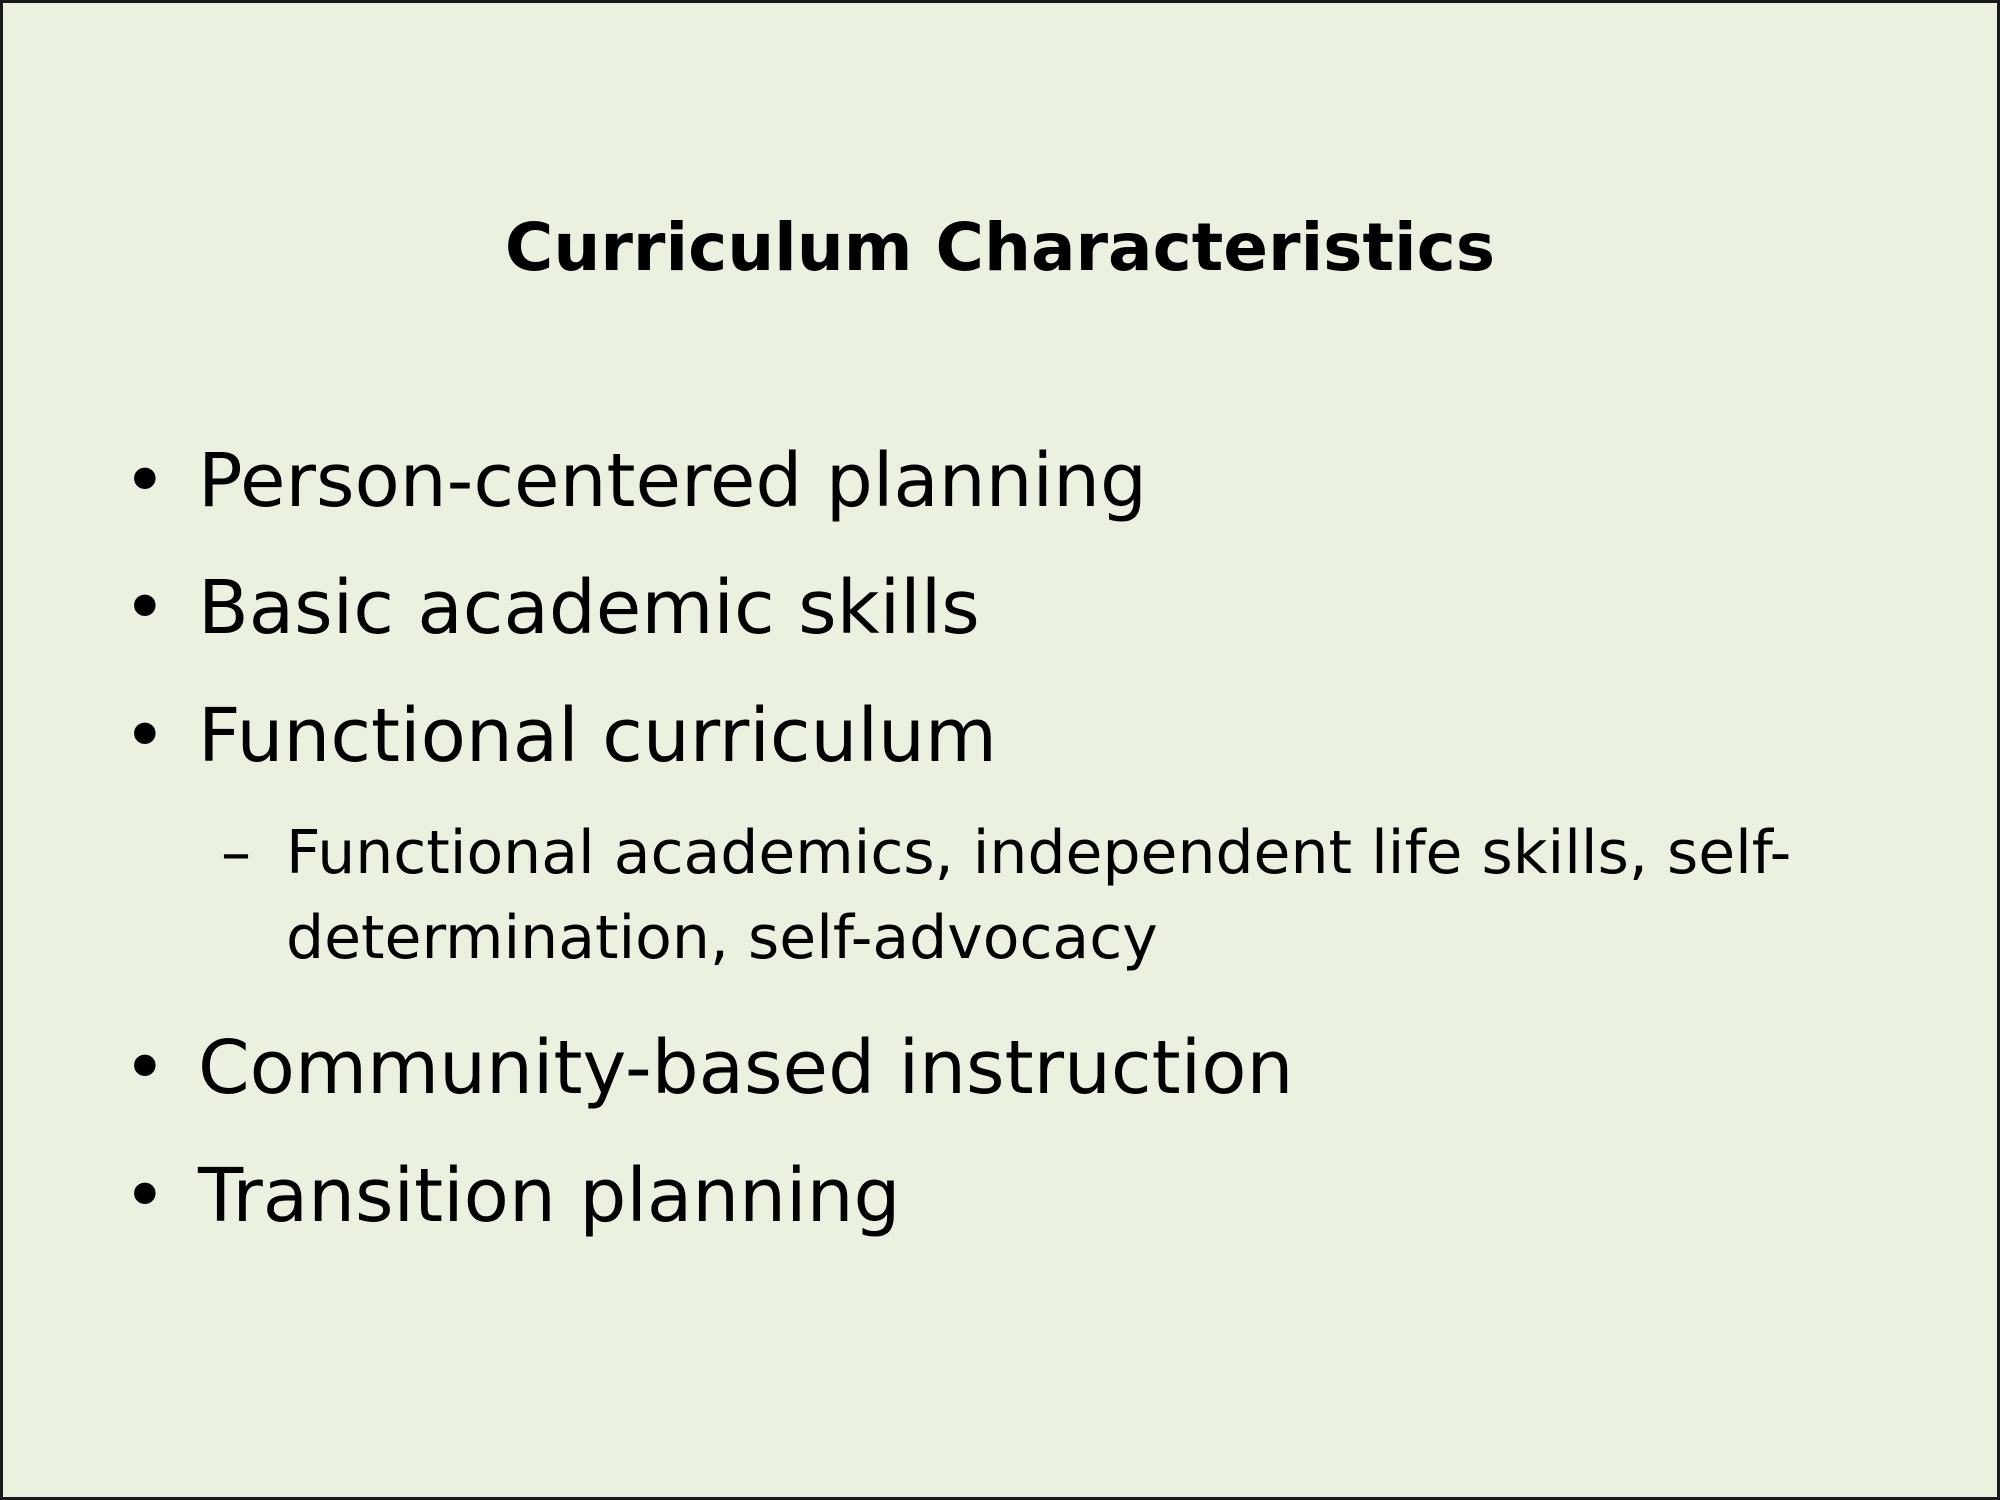 Image resolution: width=2000 pixels, height=1500 pixels. I want to click on bullet-text: Basic academic skills, so click(589, 608).